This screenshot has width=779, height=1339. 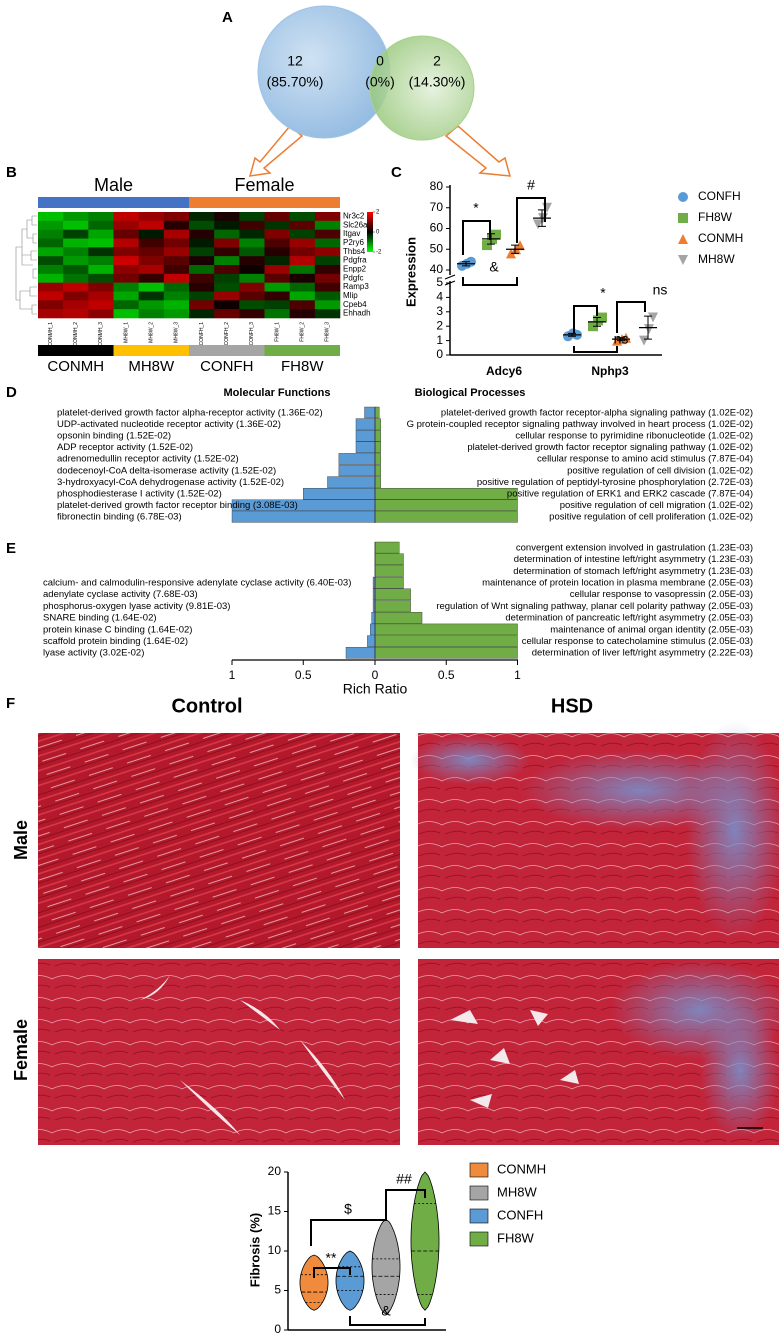 What do you see at coordinates (439, 282) in the screenshot?
I see `y-tick-label: 5` at bounding box center [439, 282].